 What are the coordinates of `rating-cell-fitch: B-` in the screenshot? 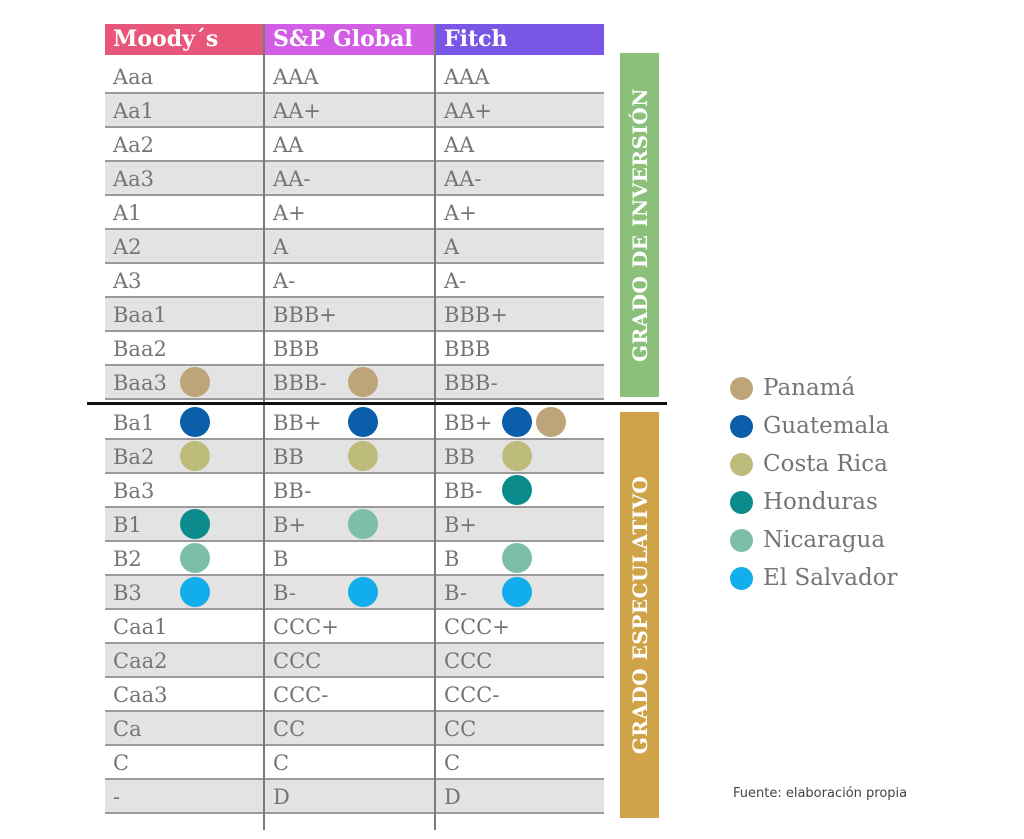 It's located at (455, 593).